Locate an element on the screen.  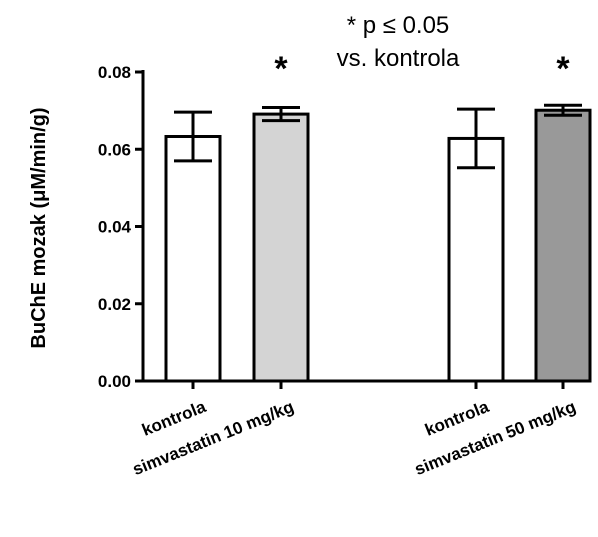
x-tick-label: simvastatin 50 mg/kg is located at coordinates (495, 438).